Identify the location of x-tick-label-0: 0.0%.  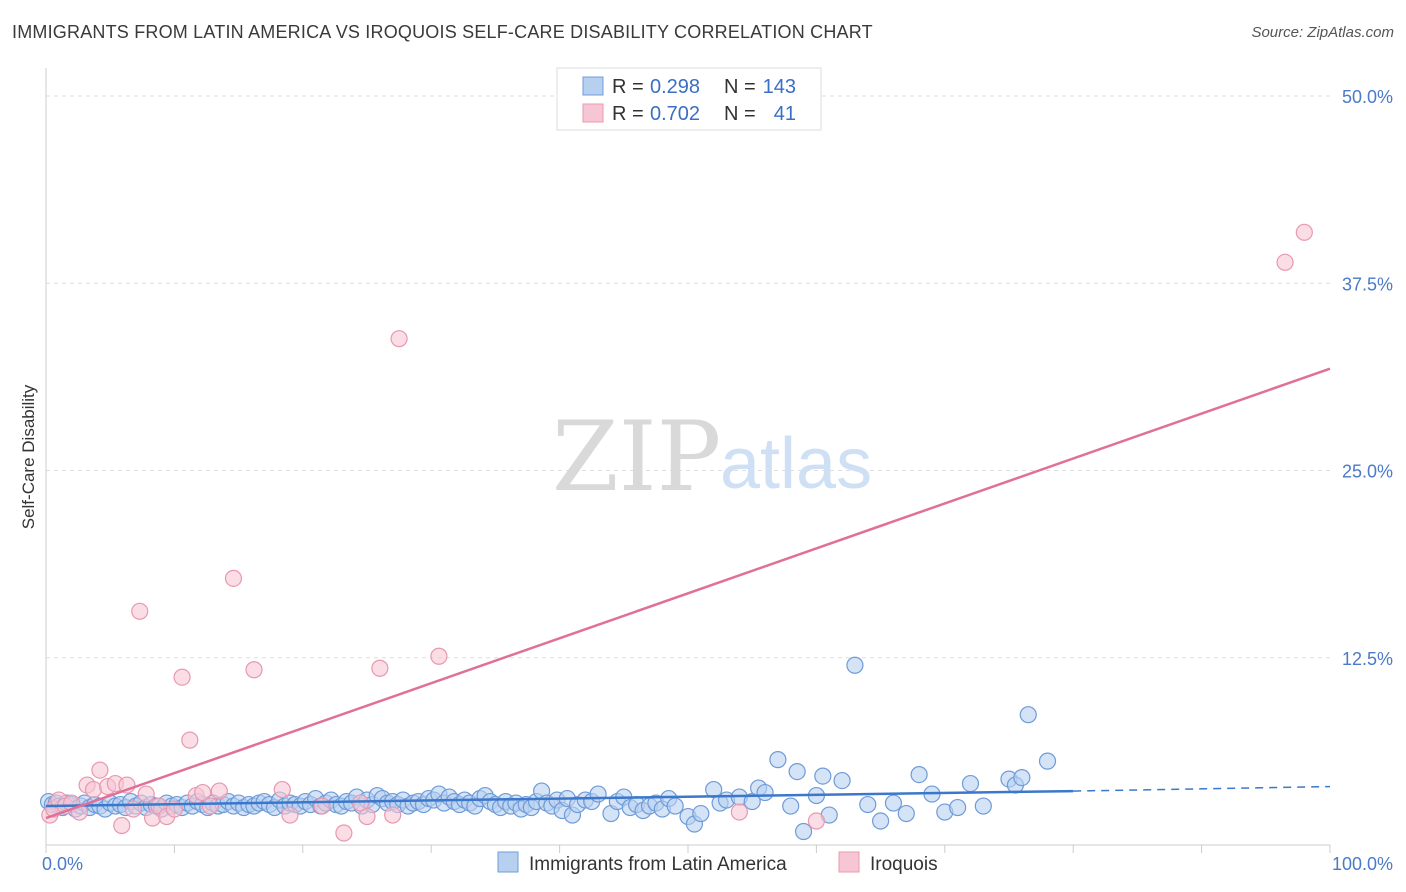
(62, 864).